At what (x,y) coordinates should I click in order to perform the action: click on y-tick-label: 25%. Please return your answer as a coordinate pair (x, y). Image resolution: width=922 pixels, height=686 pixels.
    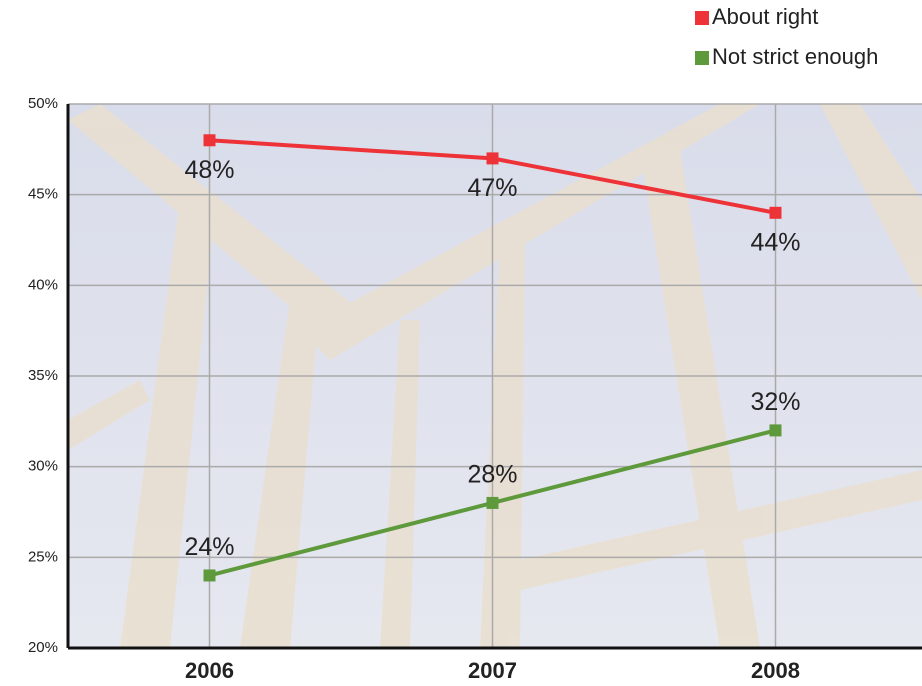
    Looking at the image, I should click on (43, 556).